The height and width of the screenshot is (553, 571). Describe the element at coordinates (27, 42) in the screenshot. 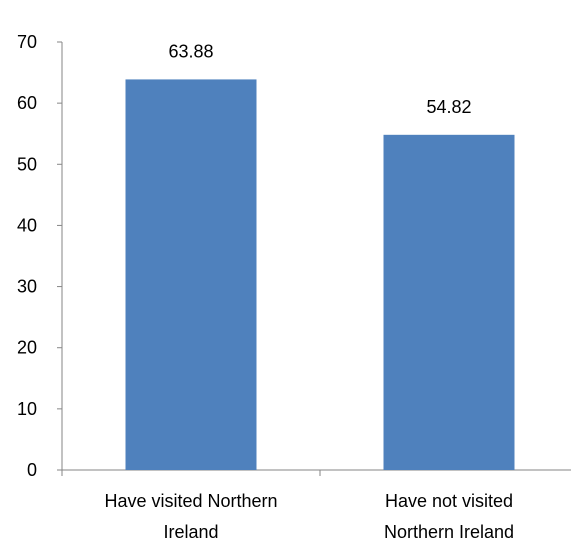

I see `y-tick-label: 70` at that location.